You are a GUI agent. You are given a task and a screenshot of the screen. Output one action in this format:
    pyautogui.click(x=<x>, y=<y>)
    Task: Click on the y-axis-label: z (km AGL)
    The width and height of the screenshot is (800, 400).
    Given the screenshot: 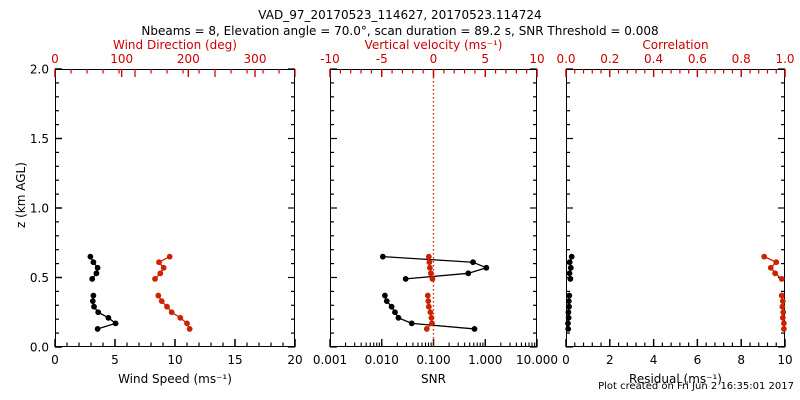 What is the action you would take?
    pyautogui.click(x=21, y=195)
    